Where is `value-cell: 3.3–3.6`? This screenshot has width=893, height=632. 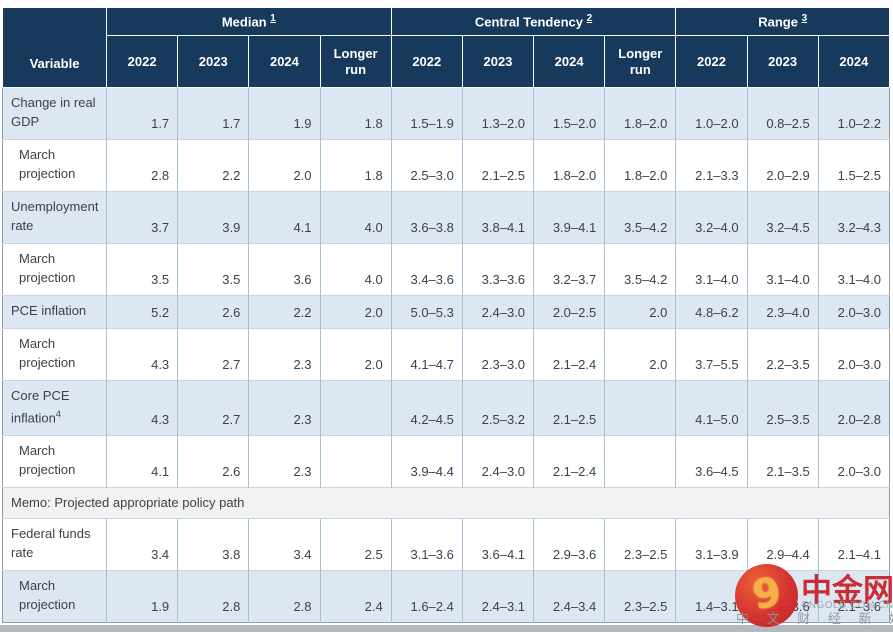 value-cell: 3.3–3.6 is located at coordinates (497, 269).